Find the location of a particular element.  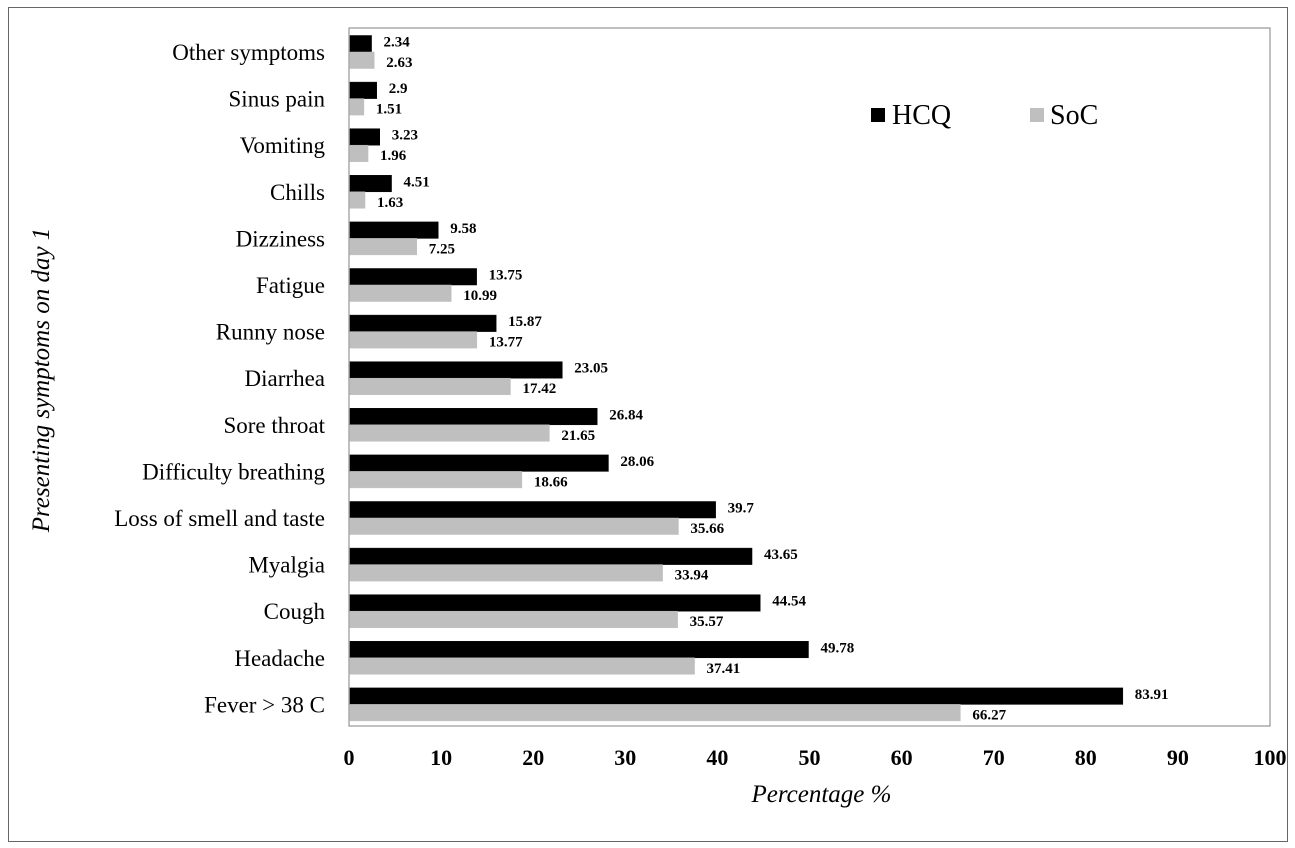

data-label-hcq: 43.65 is located at coordinates (781, 555).